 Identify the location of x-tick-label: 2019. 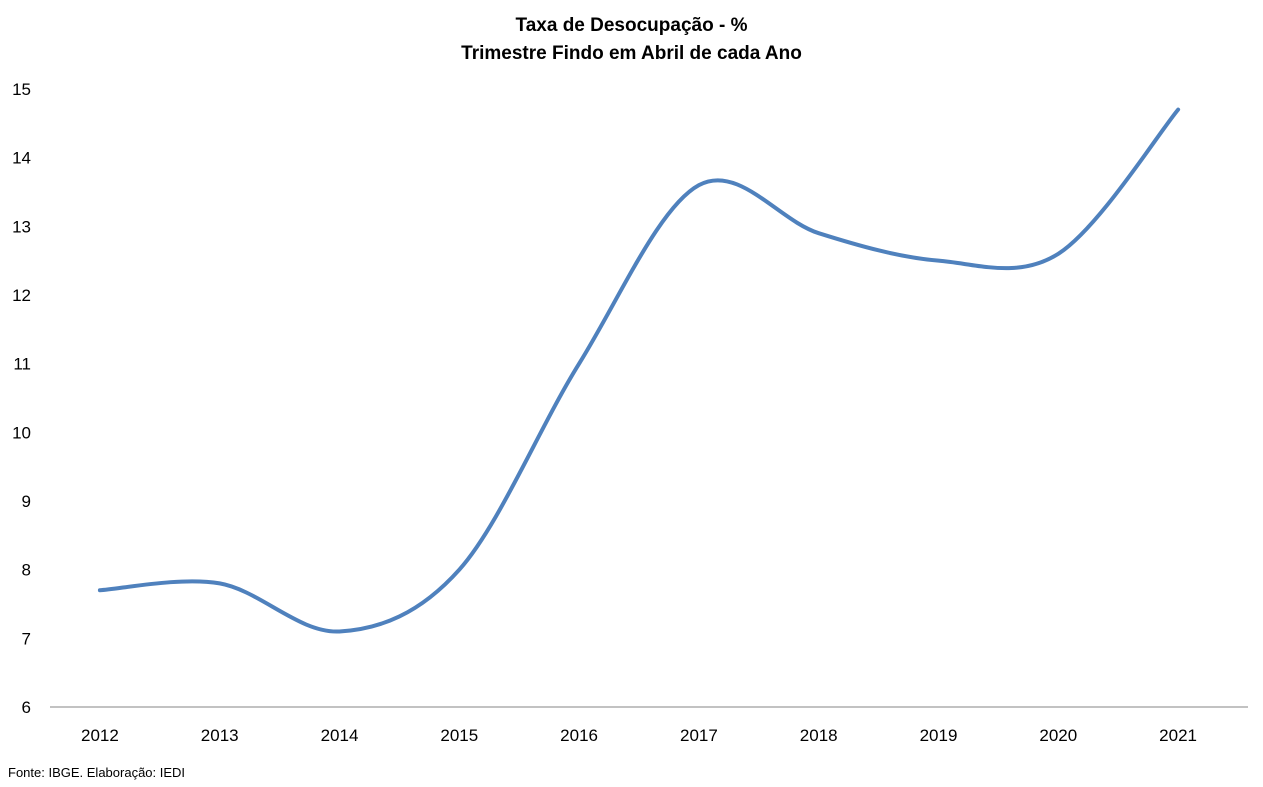
(939, 735).